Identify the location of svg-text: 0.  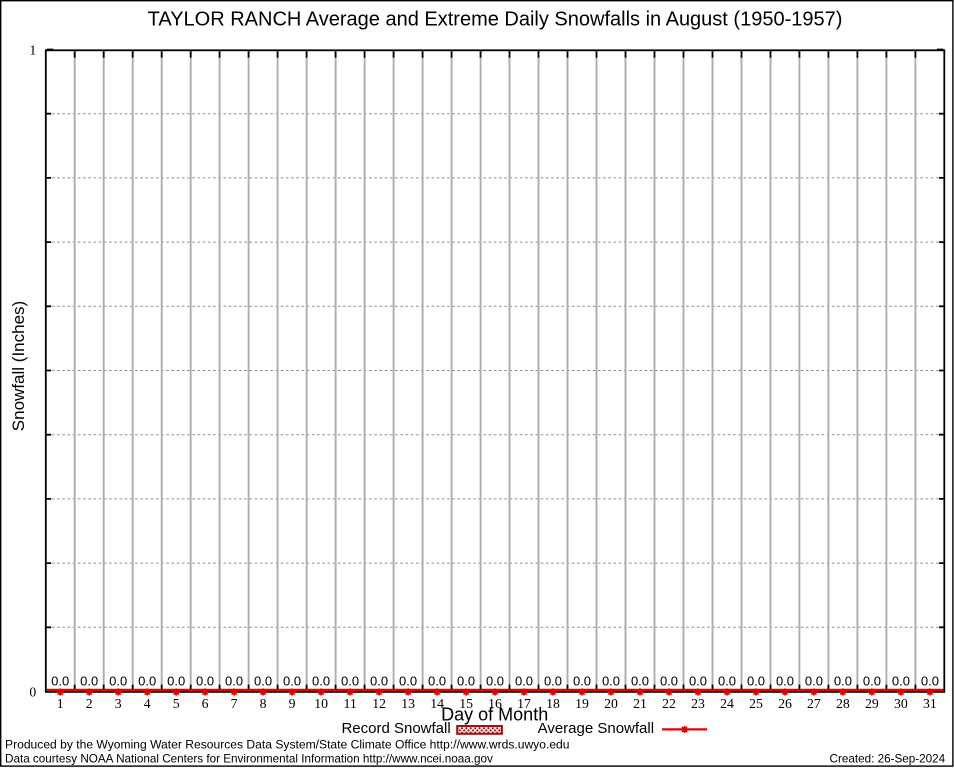
(32, 692).